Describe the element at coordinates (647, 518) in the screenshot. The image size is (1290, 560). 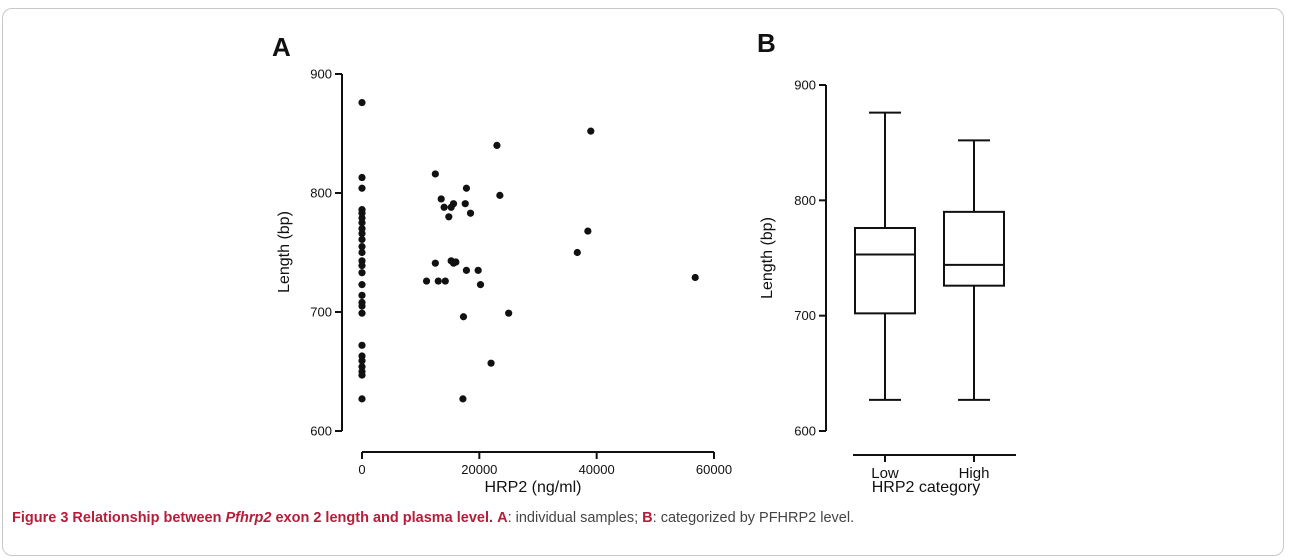
I see `caption-b-key: B` at that location.